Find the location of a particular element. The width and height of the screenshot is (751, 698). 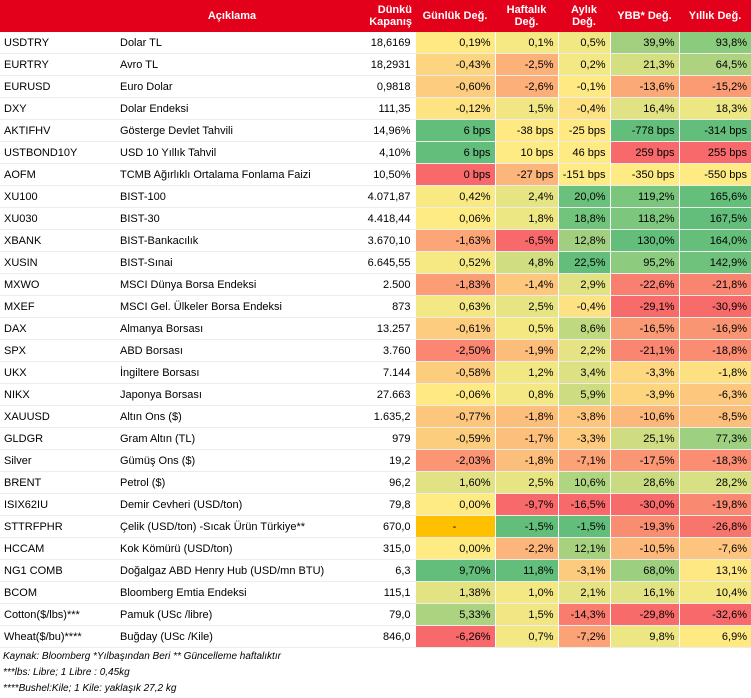

row-close: 3.670,10 is located at coordinates (381, 240).